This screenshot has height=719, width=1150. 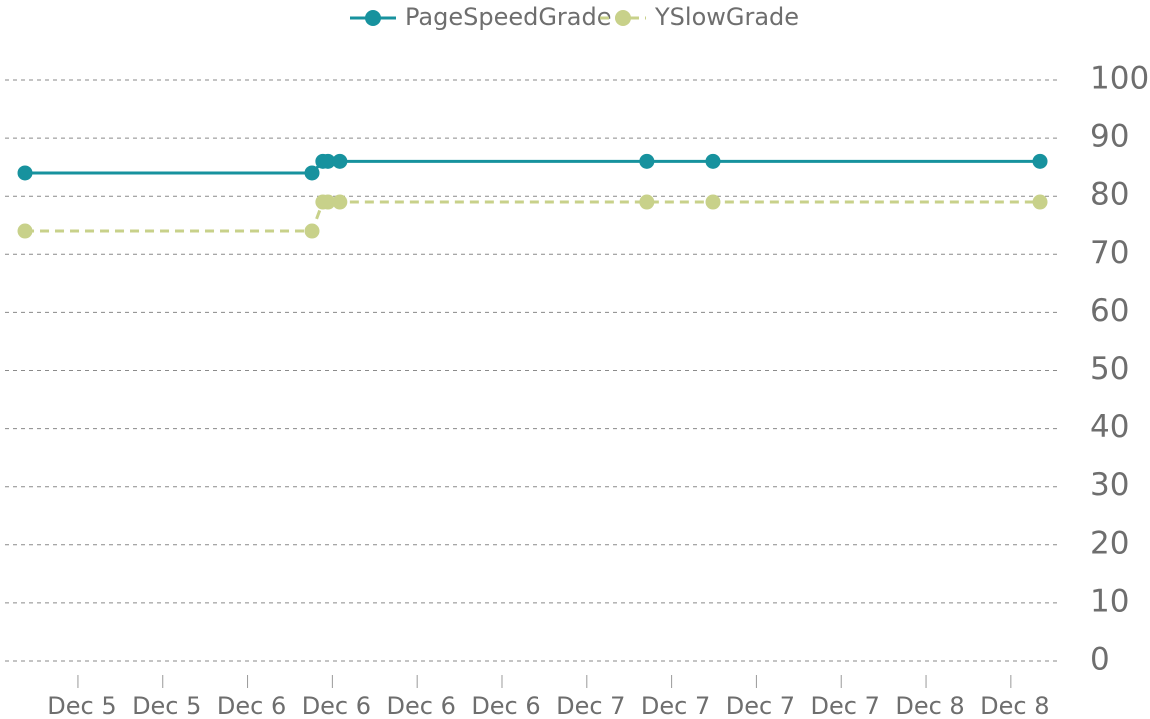 What do you see at coordinates (1109, 427) in the screenshot?
I see `y-tick-label: 40` at bounding box center [1109, 427].